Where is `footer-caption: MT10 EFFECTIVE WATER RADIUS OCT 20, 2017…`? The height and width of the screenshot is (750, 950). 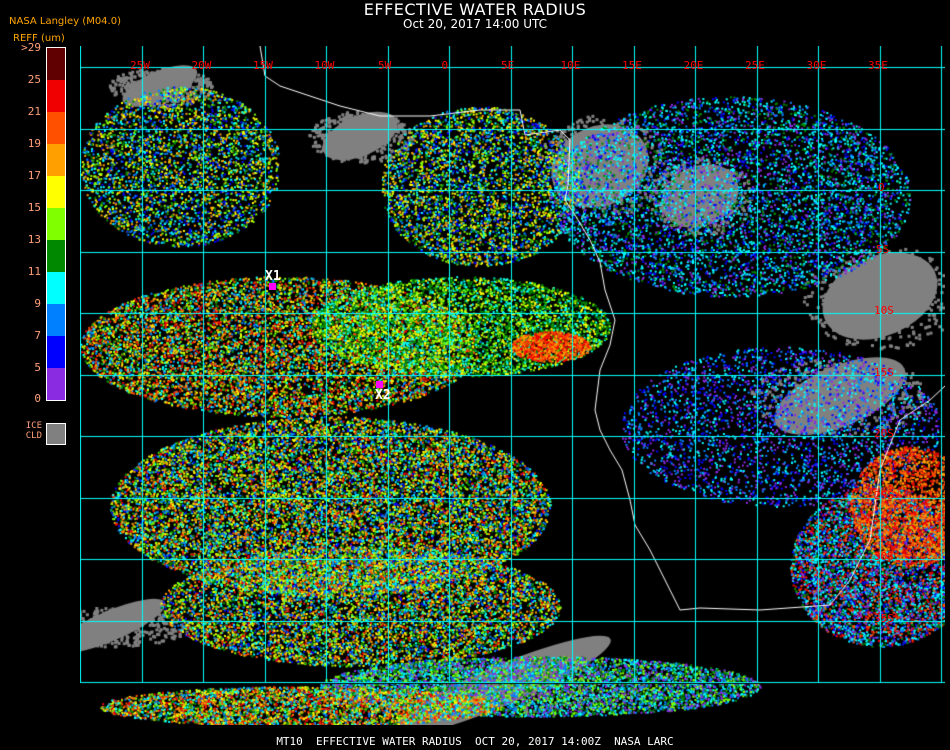
footer-caption: MT10 EFFECTIVE WATER RADIUS OCT 20, 2017… is located at coordinates (475, 741).